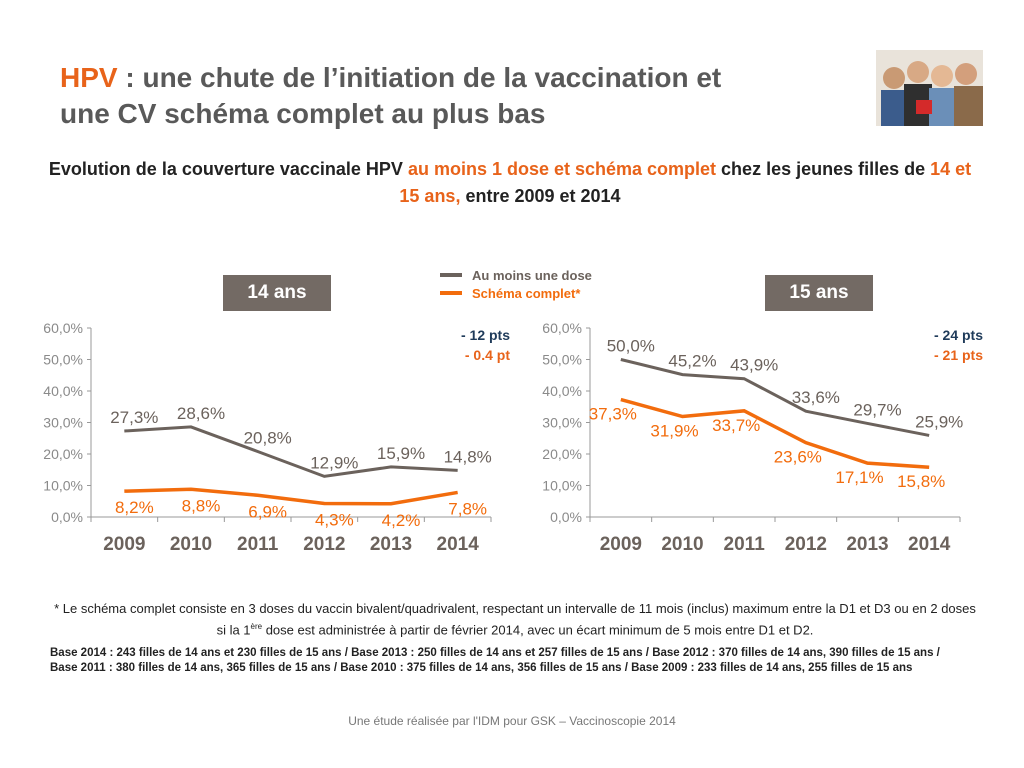 The width and height of the screenshot is (1024, 768). Describe the element at coordinates (516, 275) in the screenshot. I see `legend-item-dose: Au moins une dose` at that location.